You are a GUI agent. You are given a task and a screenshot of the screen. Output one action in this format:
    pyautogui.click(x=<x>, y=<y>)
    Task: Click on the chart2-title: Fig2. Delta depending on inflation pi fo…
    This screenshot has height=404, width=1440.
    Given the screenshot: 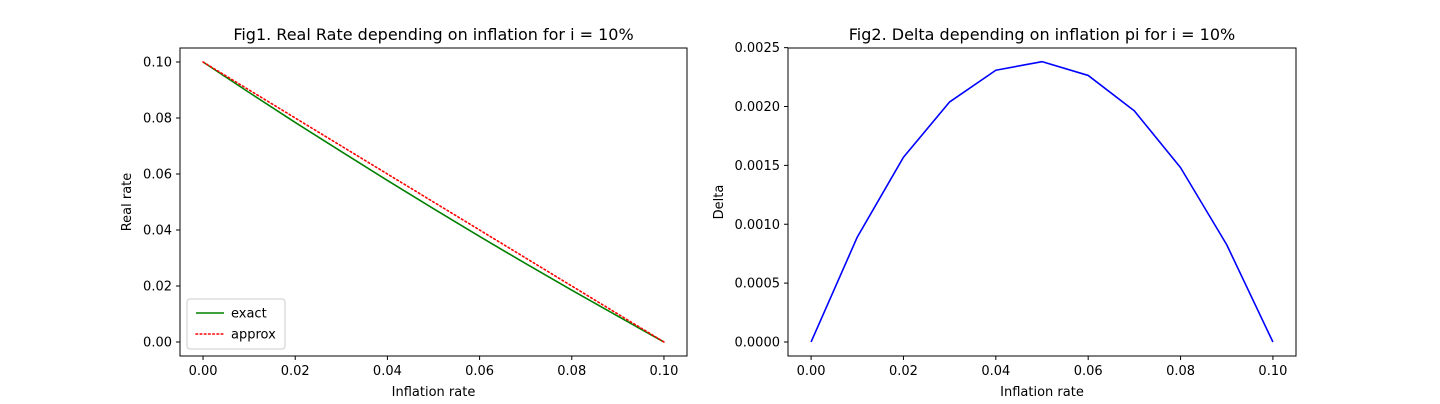 What is the action you would take?
    pyautogui.click(x=1042, y=34)
    